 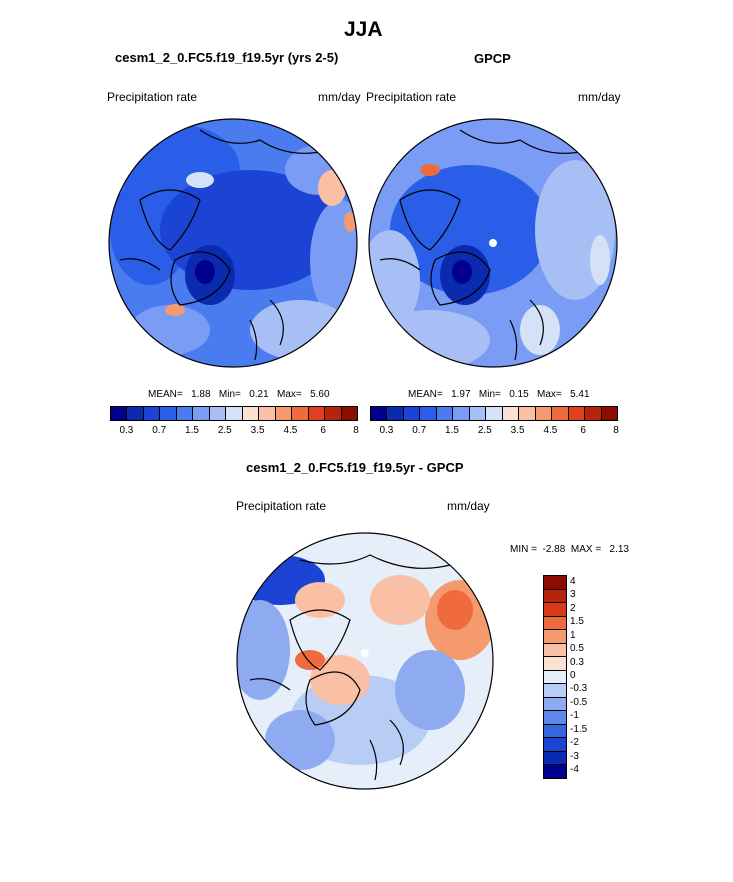 I want to click on model-max-label: Max=, so click(x=289, y=394).